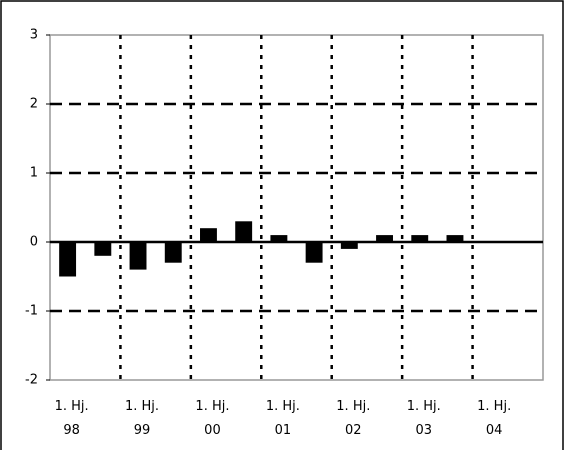 This screenshot has width=564, height=450. What do you see at coordinates (212, 418) in the screenshot?
I see `x-tick-label: 1. Hj. 00` at bounding box center [212, 418].